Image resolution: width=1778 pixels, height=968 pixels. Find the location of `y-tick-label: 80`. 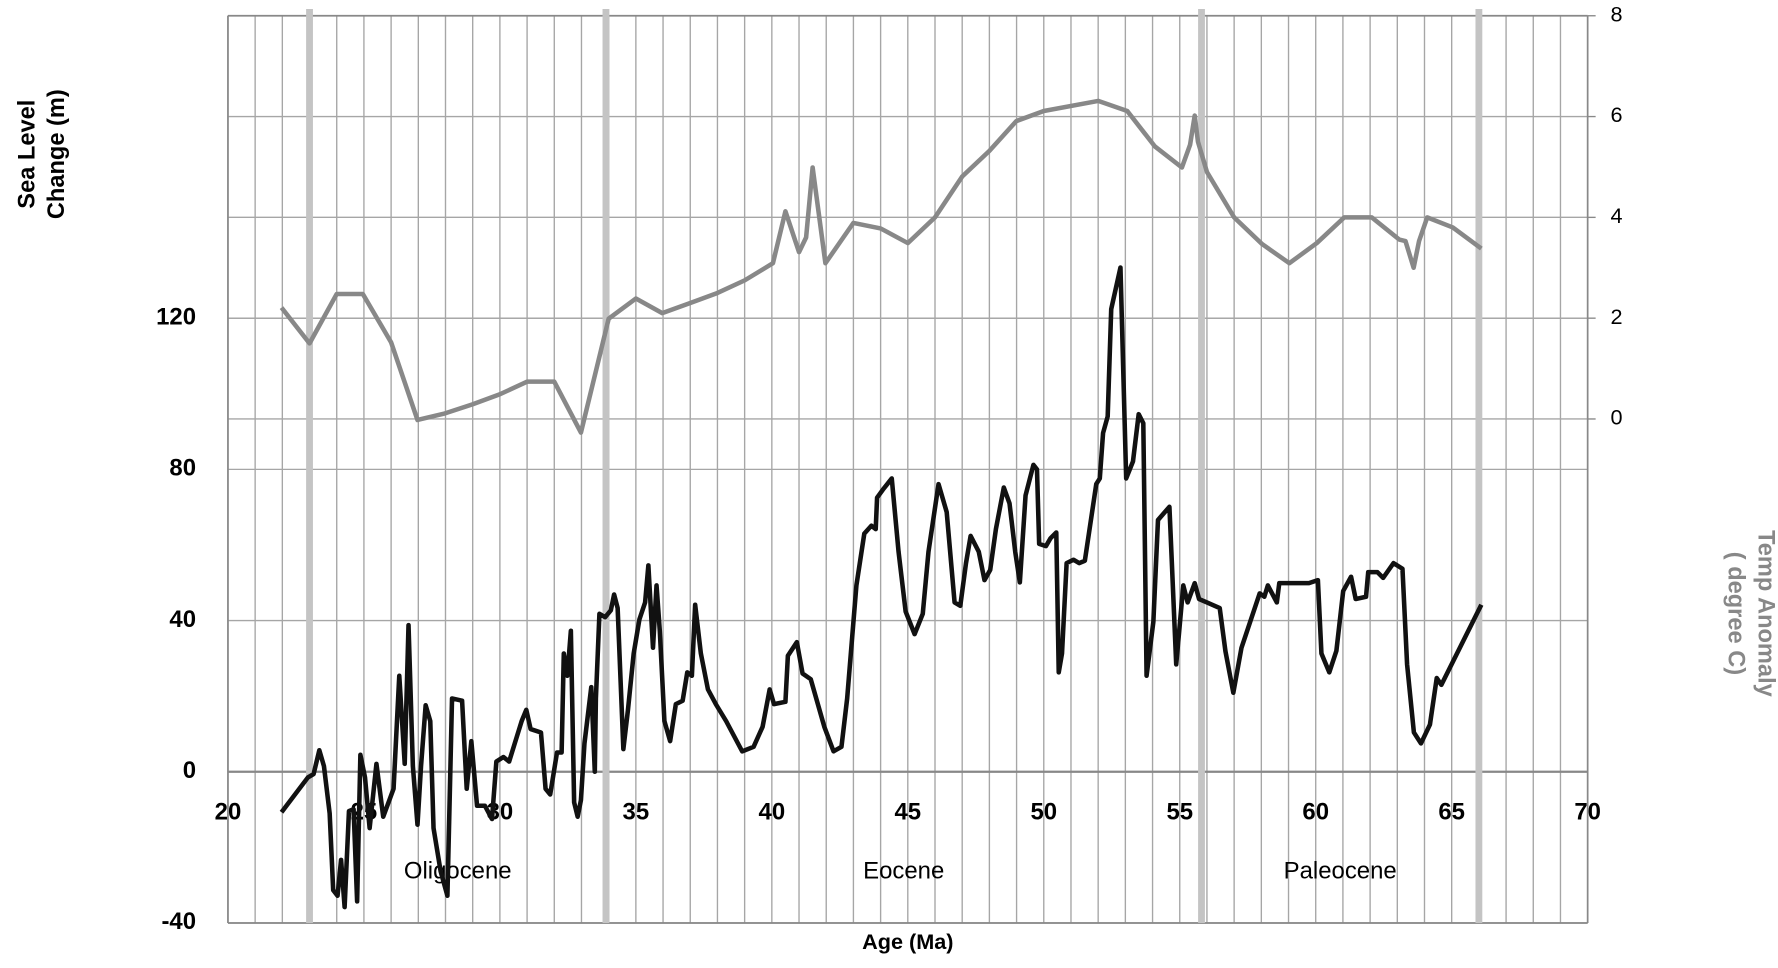

y-tick-label: 80 is located at coordinates (182, 468).